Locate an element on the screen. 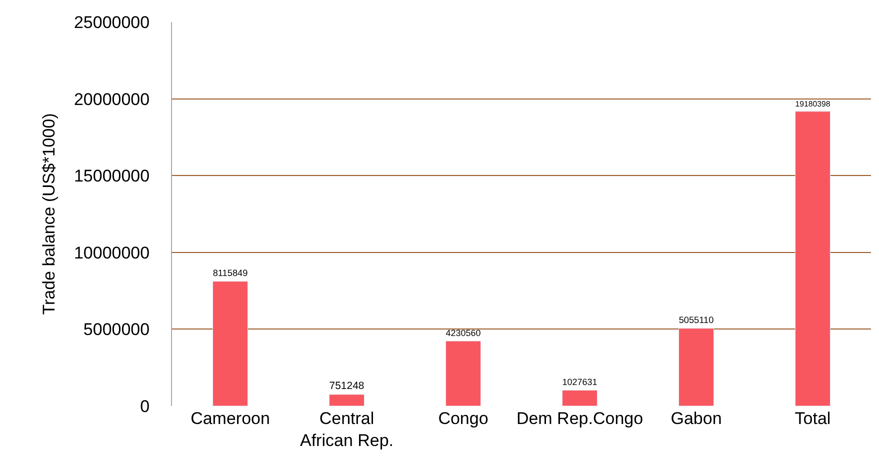 This screenshot has height=458, width=879. x-tick-label: Cameroon is located at coordinates (230, 418).